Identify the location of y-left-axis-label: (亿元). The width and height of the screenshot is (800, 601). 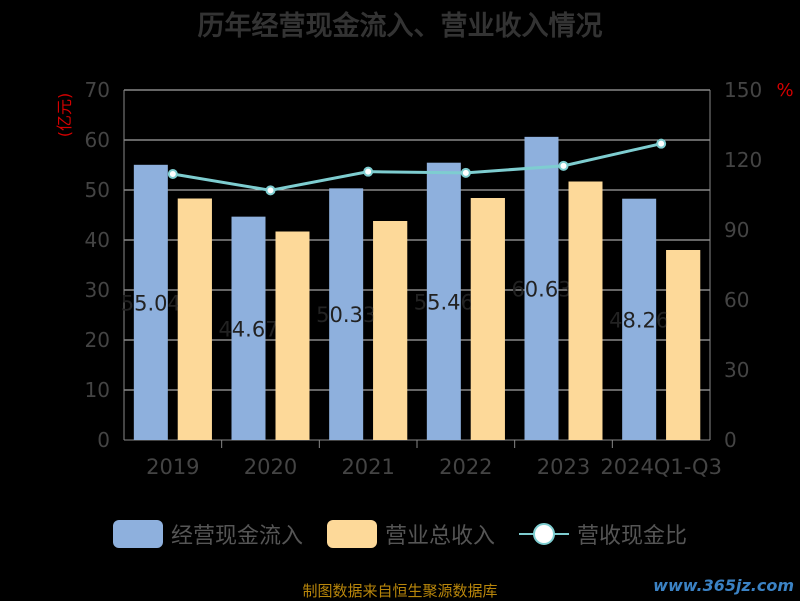
(64, 115).